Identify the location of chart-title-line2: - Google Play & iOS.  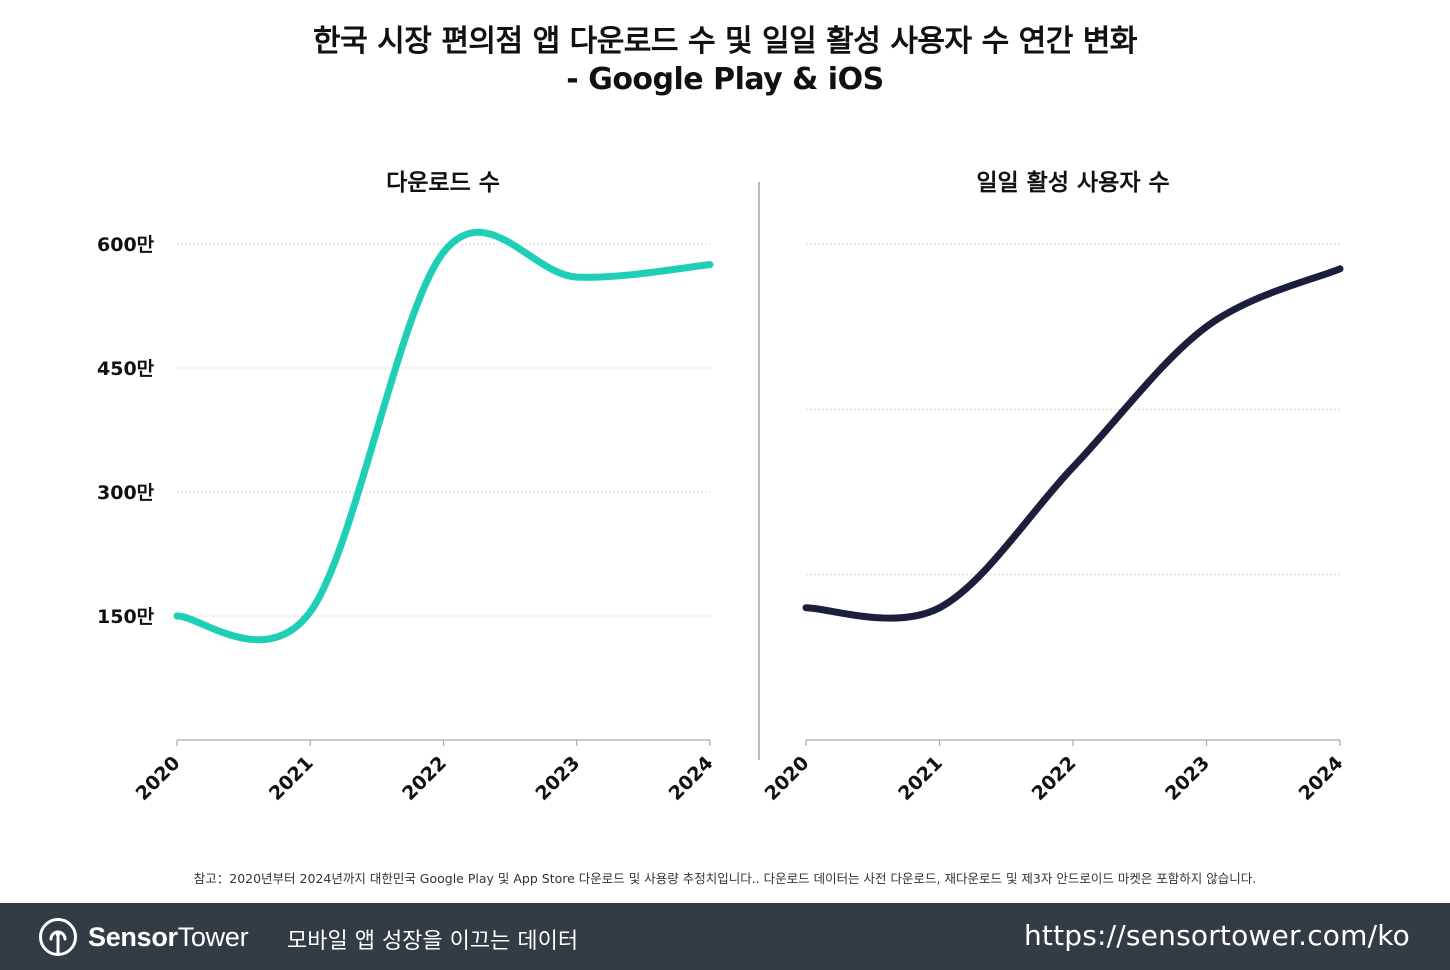
(725, 79).